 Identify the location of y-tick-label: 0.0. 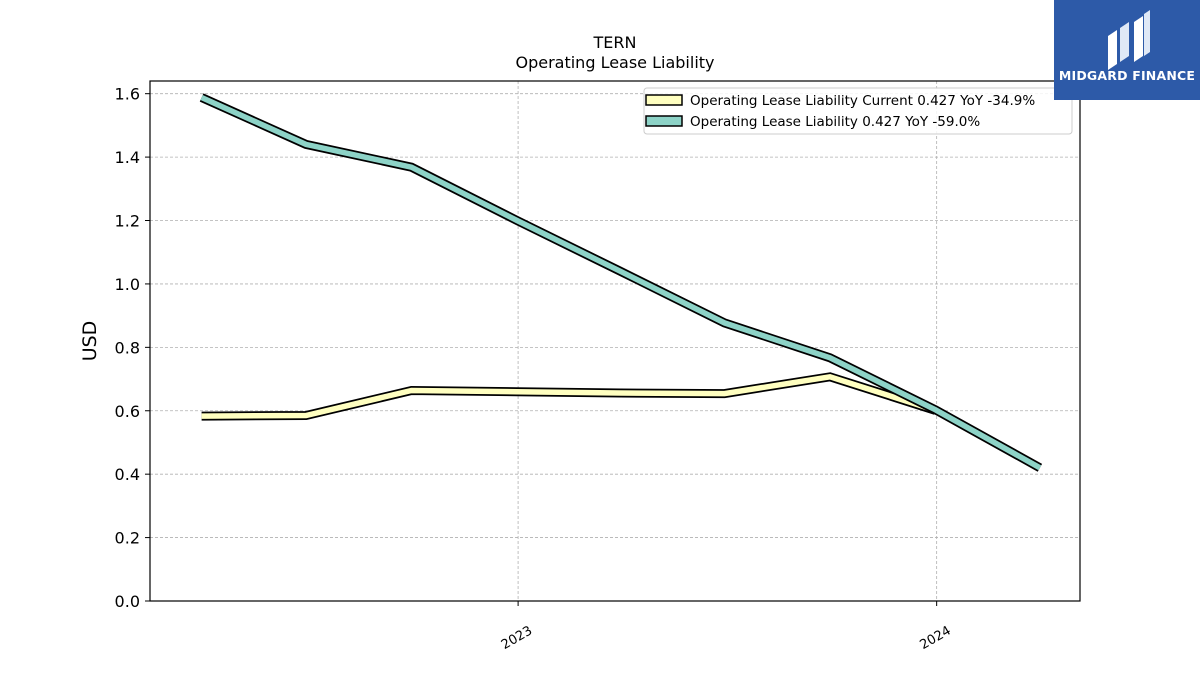
(127, 601).